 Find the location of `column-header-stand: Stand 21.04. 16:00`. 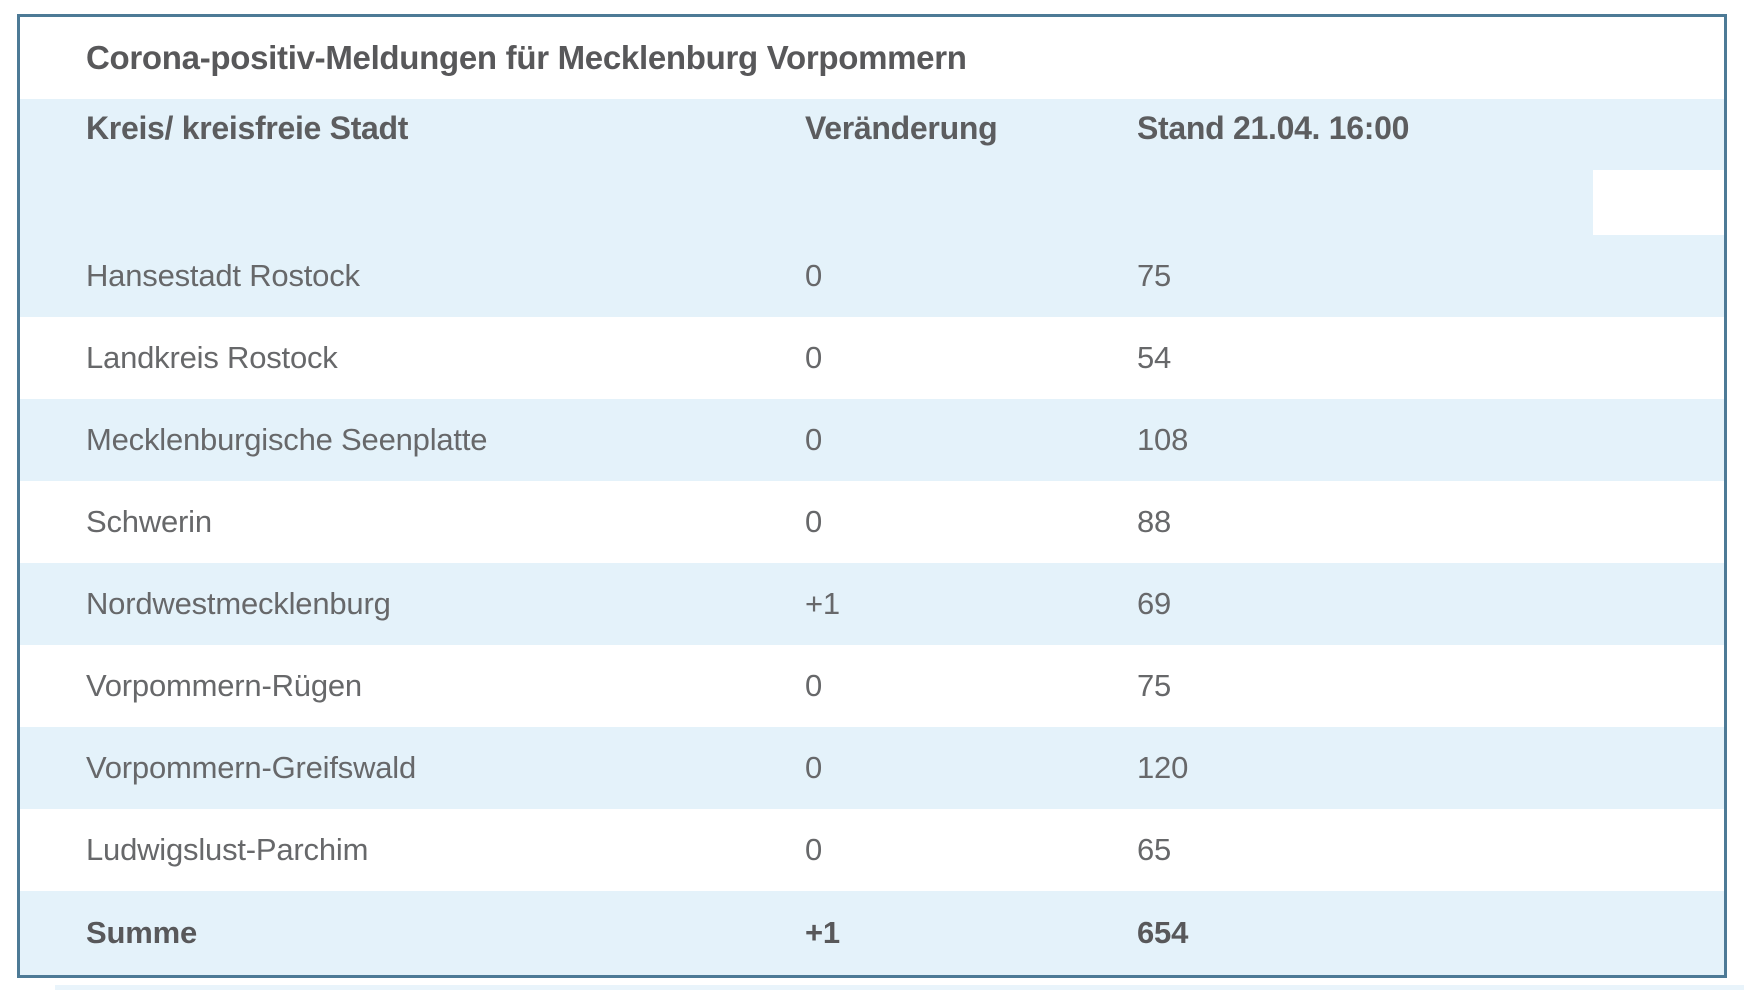

column-header-stand: Stand 21.04. 16:00 is located at coordinates (1273, 128).